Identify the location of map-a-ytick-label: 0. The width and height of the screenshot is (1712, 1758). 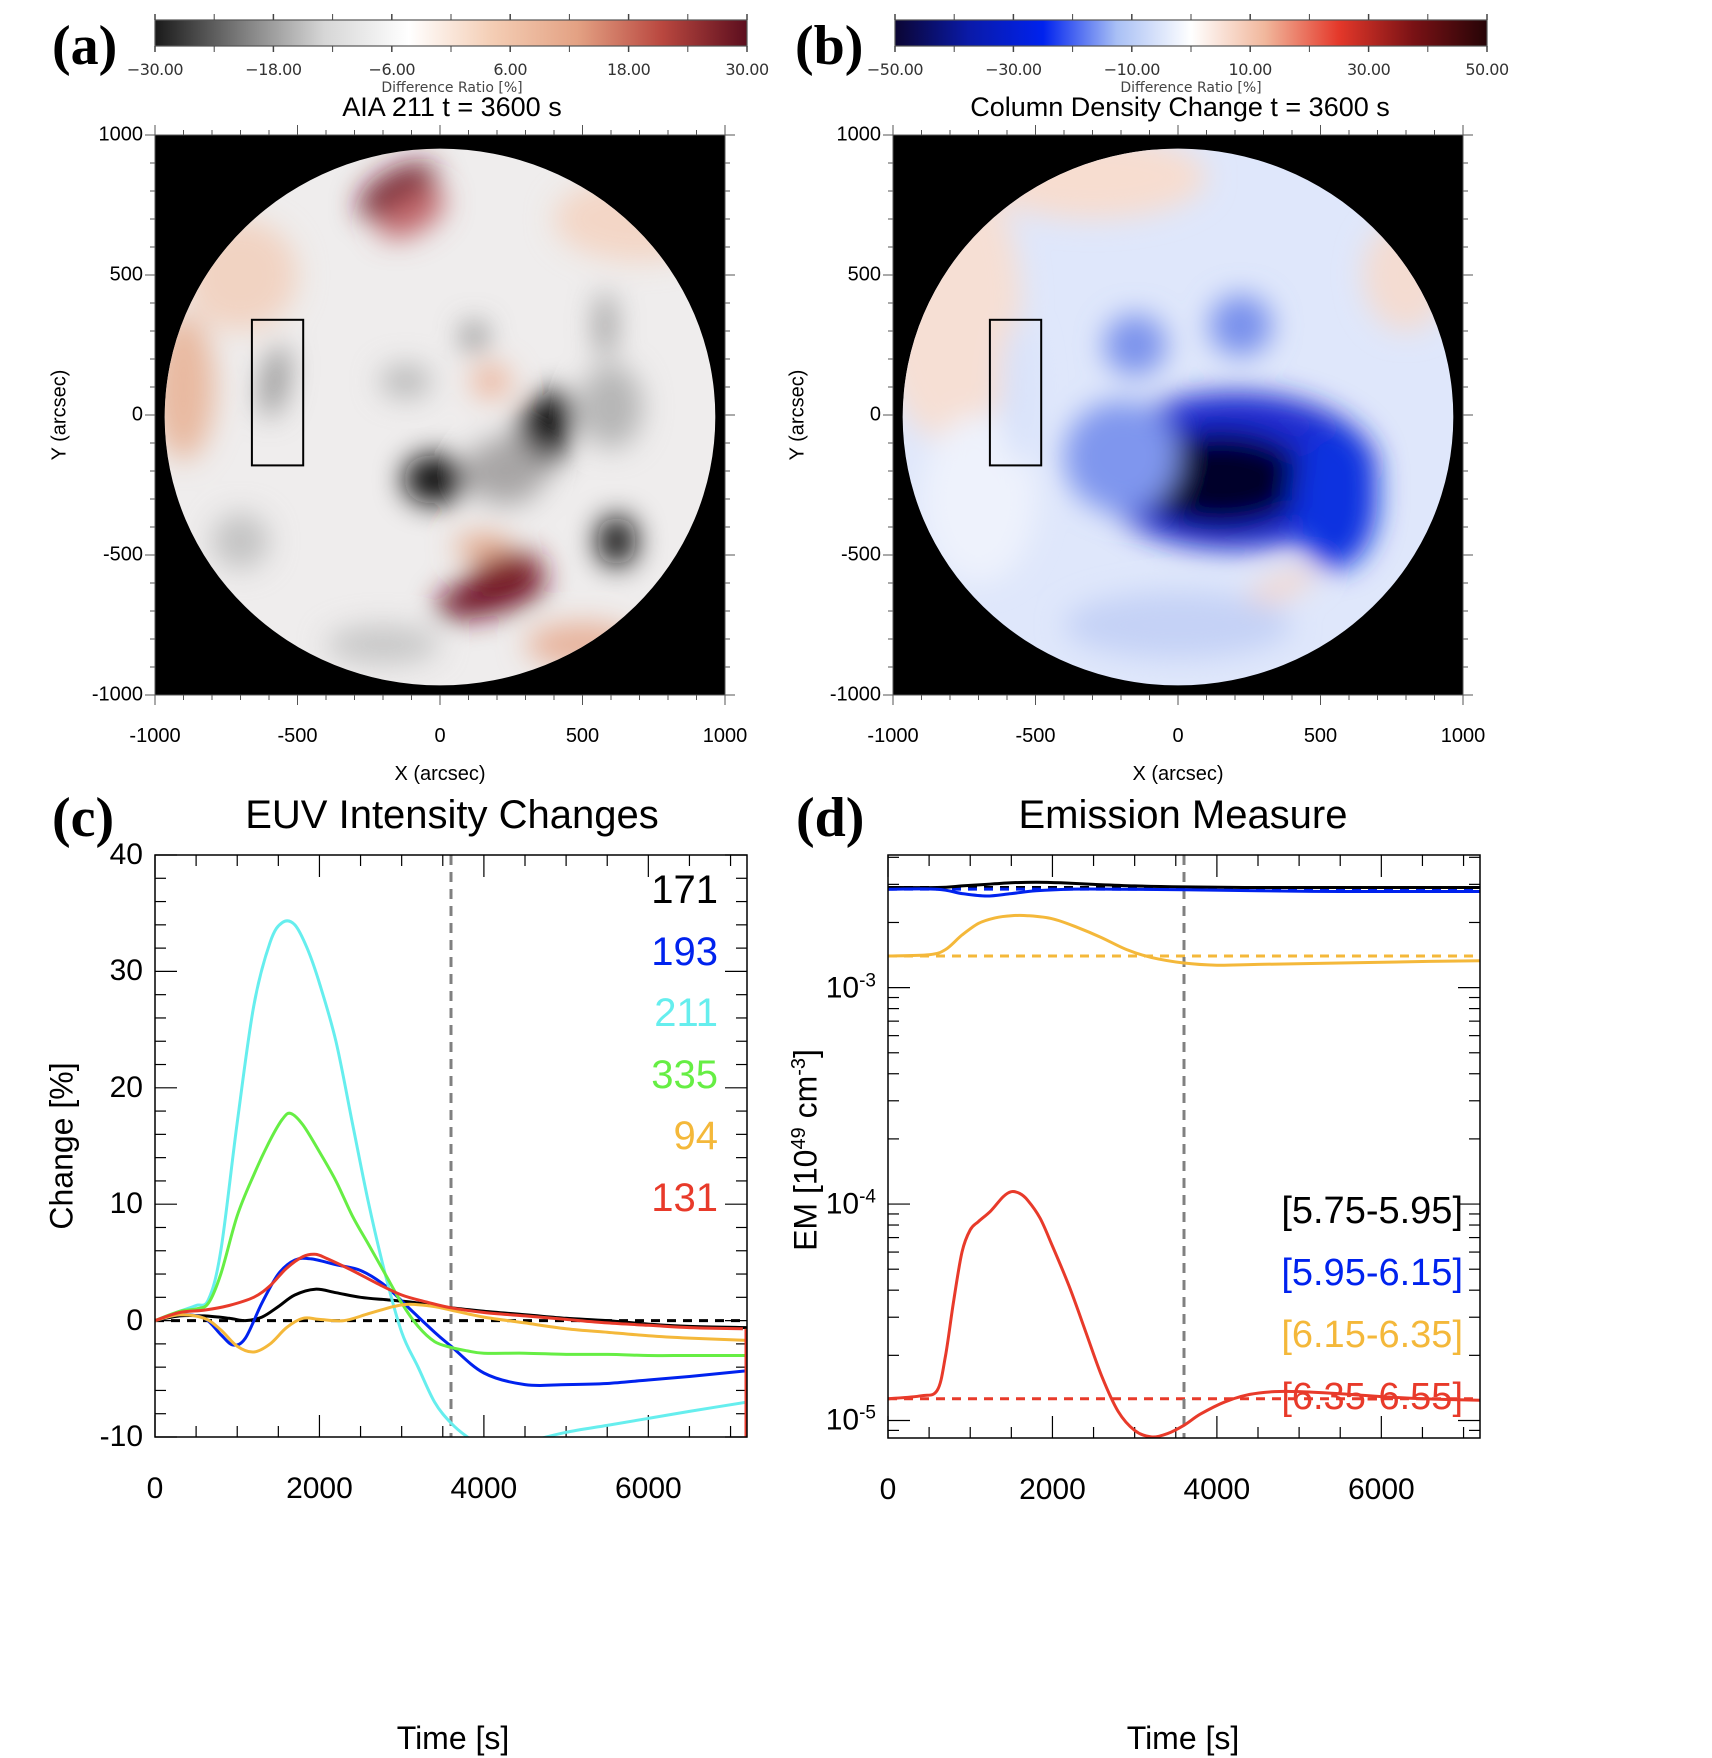
(137, 414).